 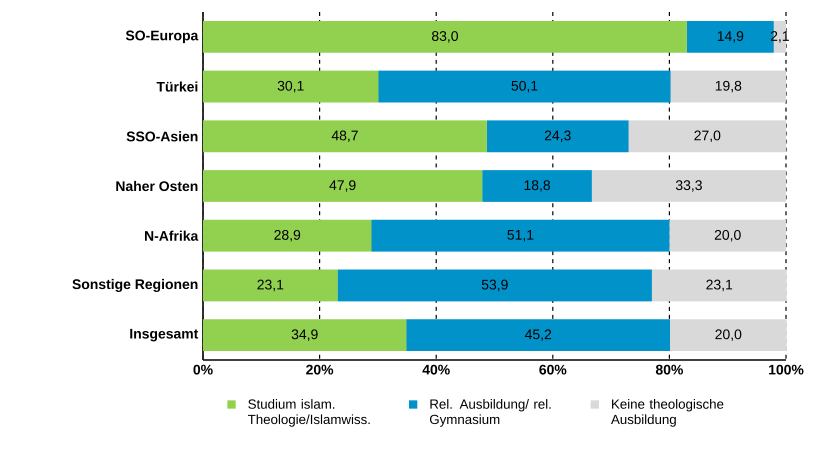 What do you see at coordinates (203, 369) in the screenshot?
I see `x-tick-label: 0%` at bounding box center [203, 369].